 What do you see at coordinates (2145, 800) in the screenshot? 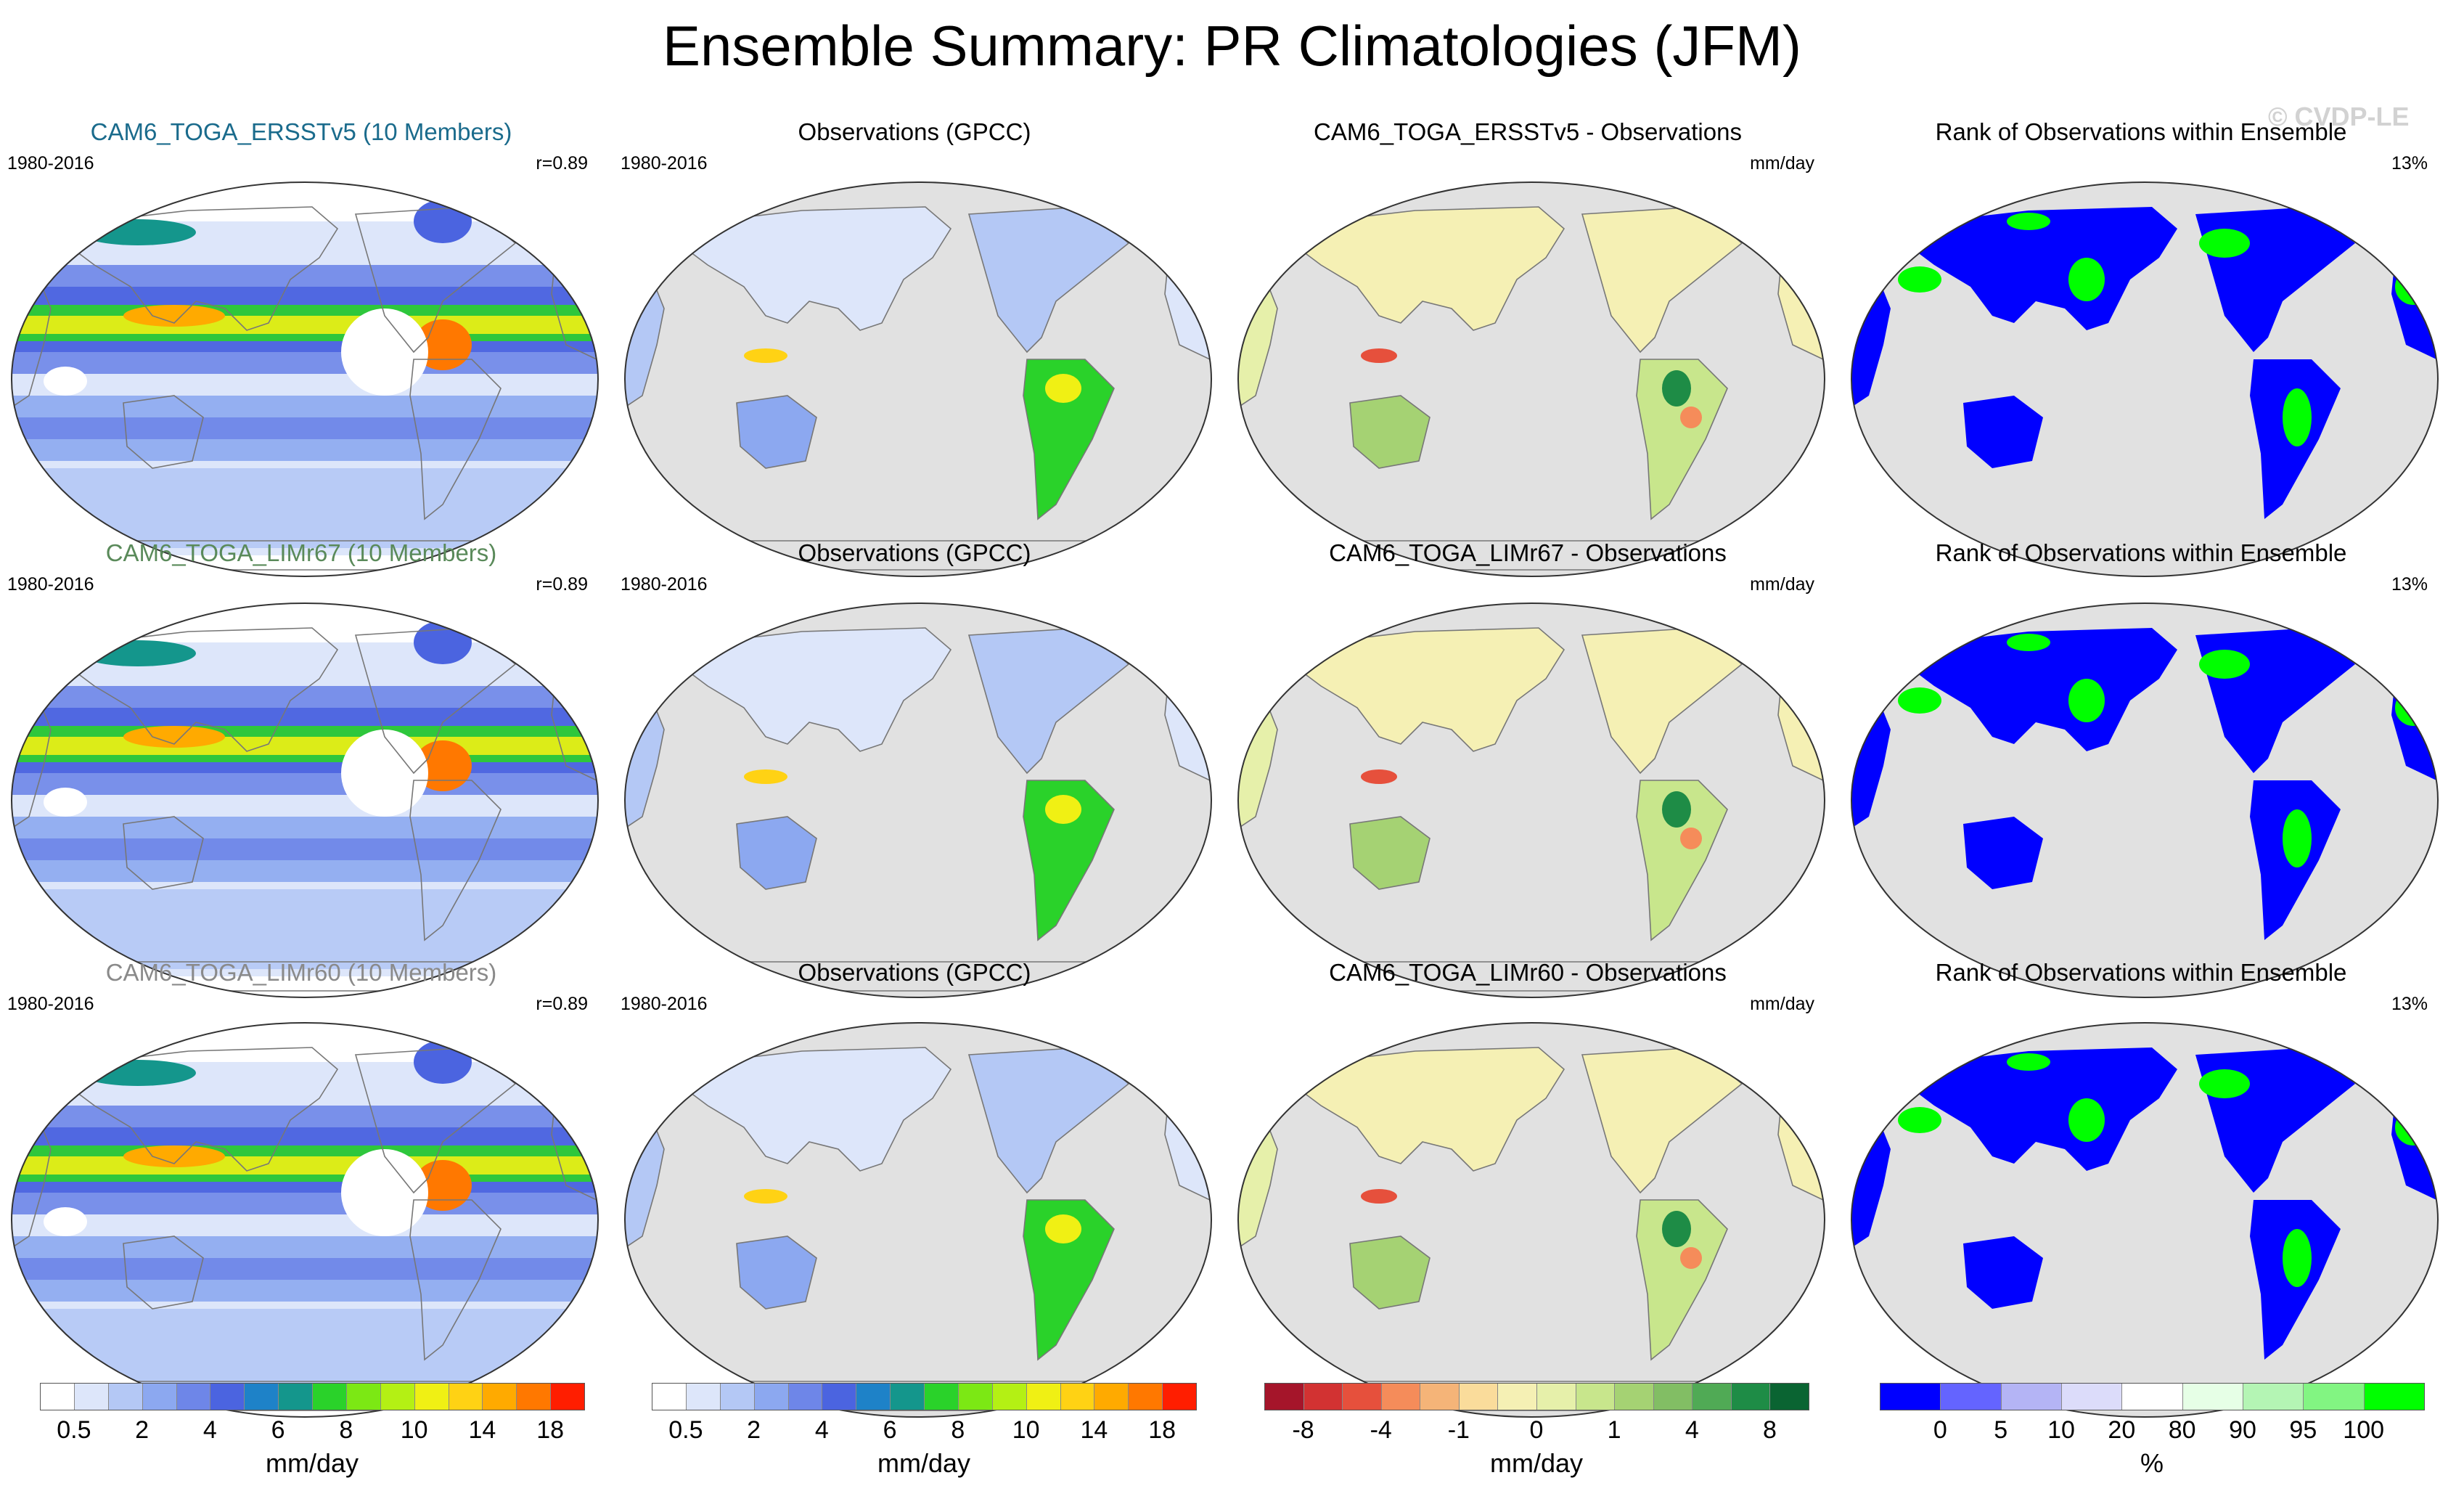
I see `rank-map` at bounding box center [2145, 800].